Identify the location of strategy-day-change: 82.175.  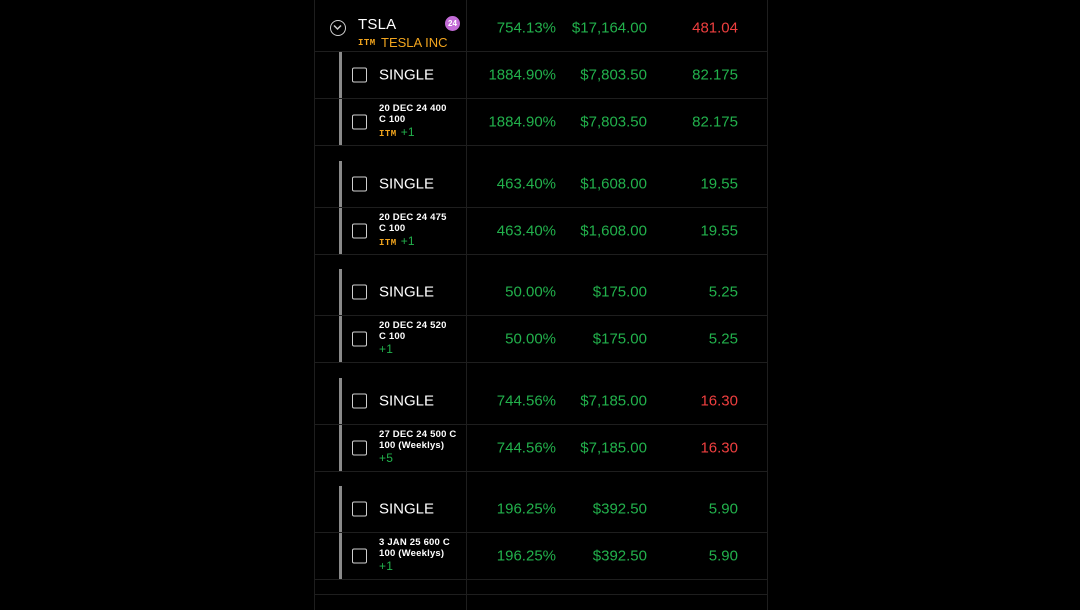
(715, 75).